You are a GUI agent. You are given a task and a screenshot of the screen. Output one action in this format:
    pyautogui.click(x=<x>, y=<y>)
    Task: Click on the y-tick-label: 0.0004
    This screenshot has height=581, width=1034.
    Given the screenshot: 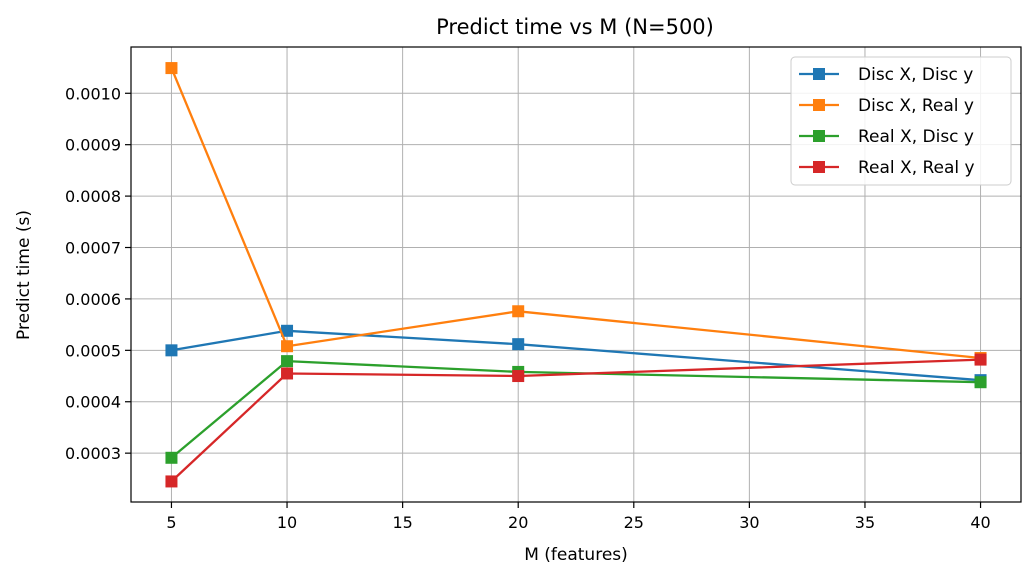 What is the action you would take?
    pyautogui.click(x=93, y=402)
    